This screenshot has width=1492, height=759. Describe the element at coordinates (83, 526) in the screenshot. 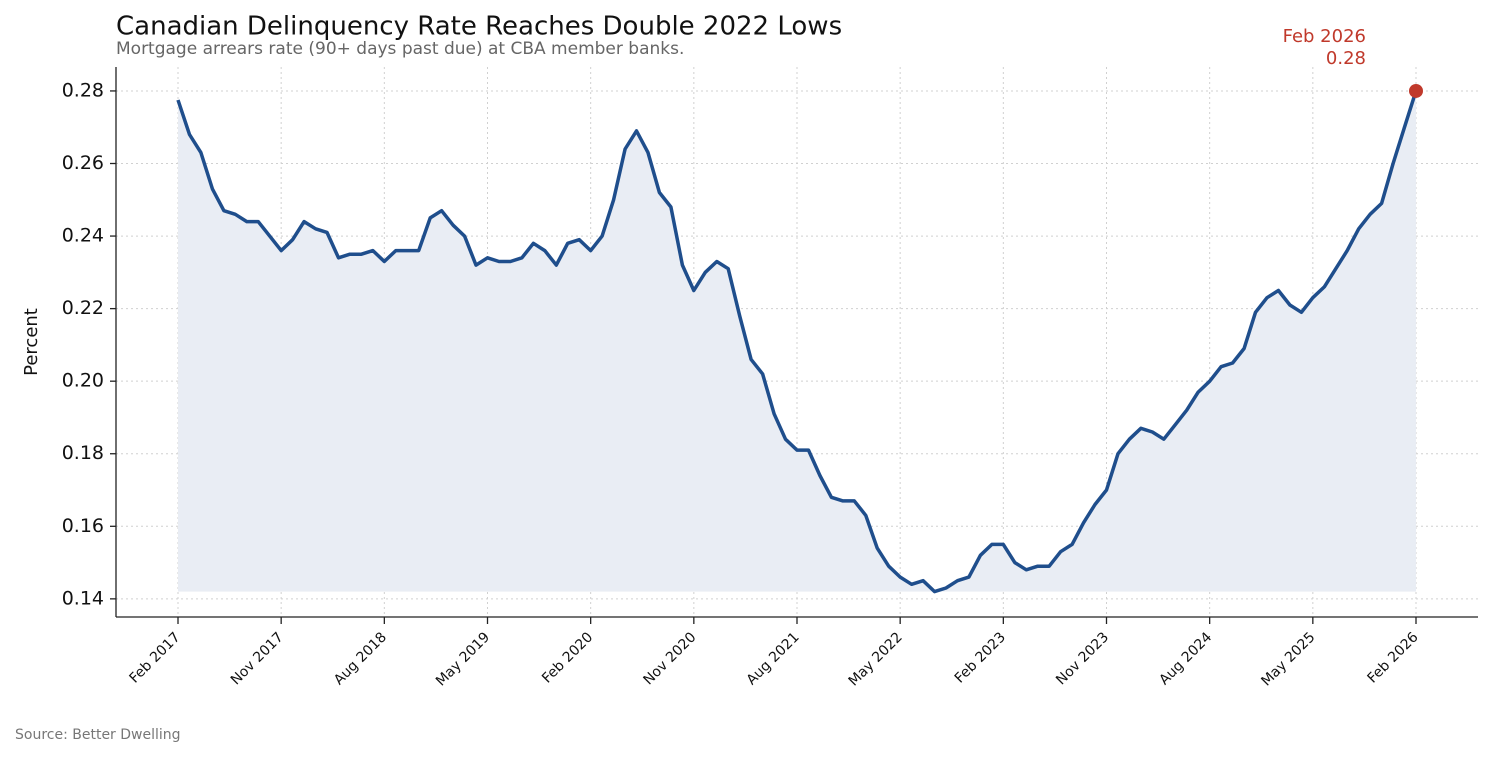

I see `y-tick-label: 0.16` at that location.